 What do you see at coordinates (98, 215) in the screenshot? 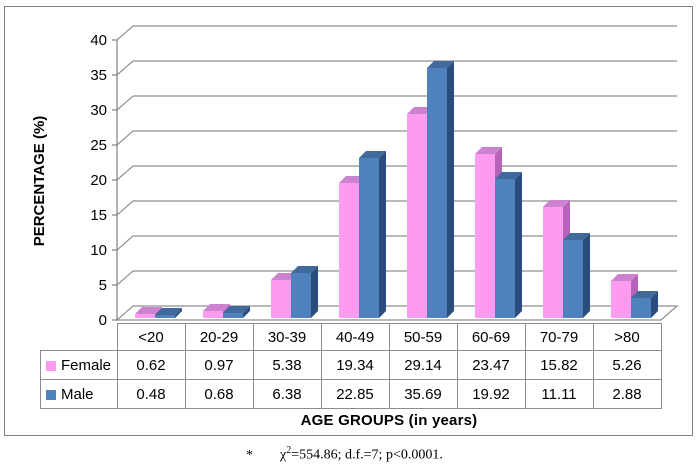
I see `y-tick-label: 15` at bounding box center [98, 215].